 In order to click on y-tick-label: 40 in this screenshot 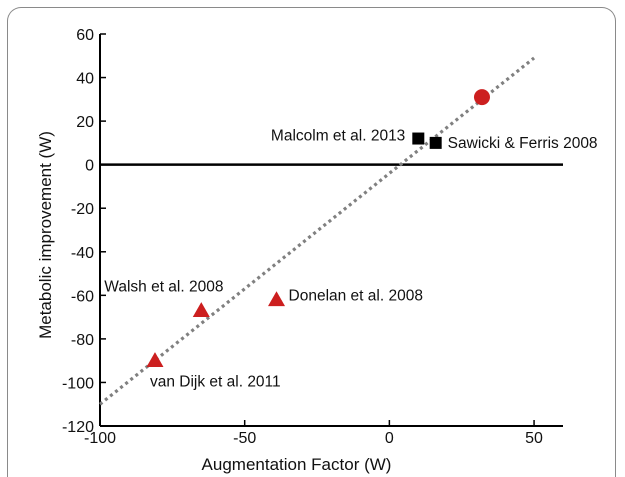, I will do `click(85, 79)`.